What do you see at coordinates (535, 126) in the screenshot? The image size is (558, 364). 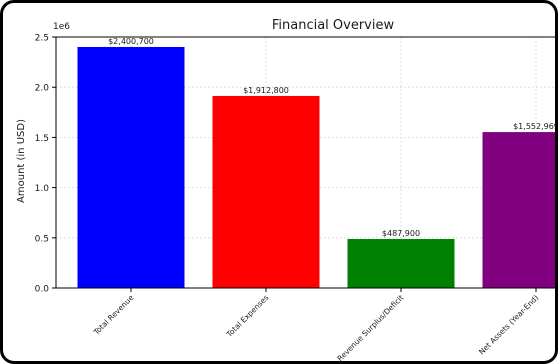 I see `data-label: $1,552,969` at bounding box center [535, 126].